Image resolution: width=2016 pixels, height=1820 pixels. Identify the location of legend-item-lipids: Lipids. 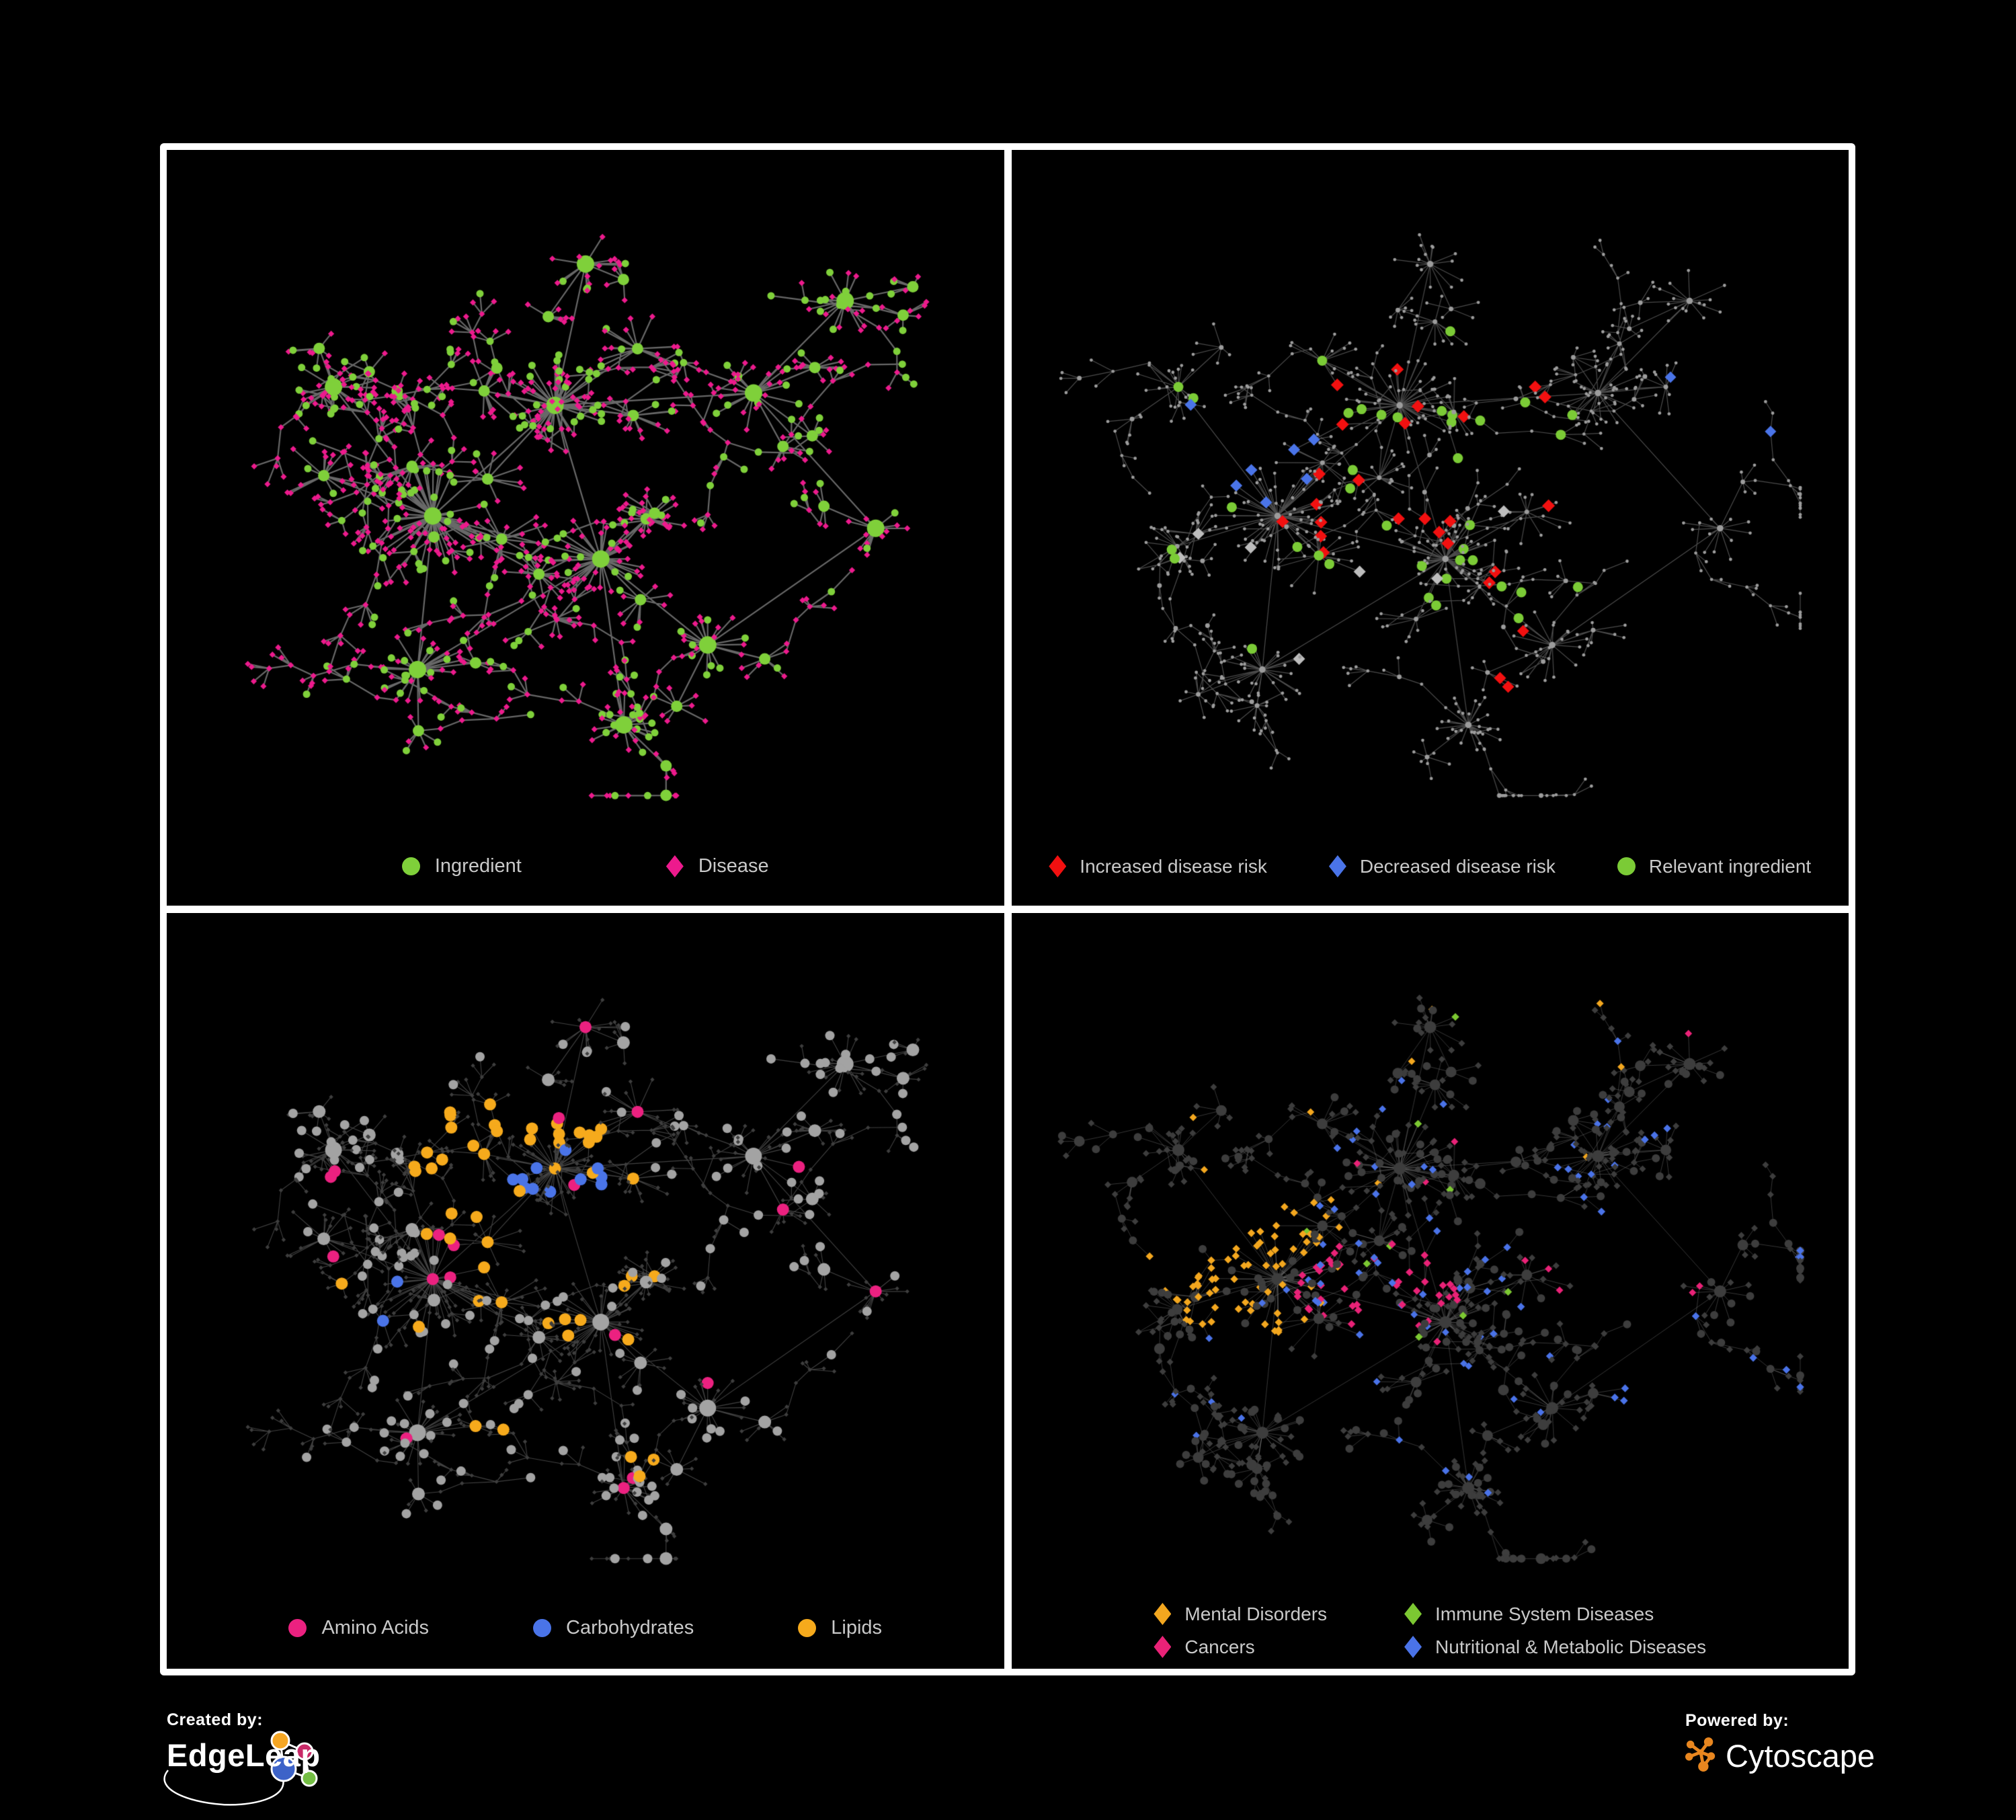
(840, 1628).